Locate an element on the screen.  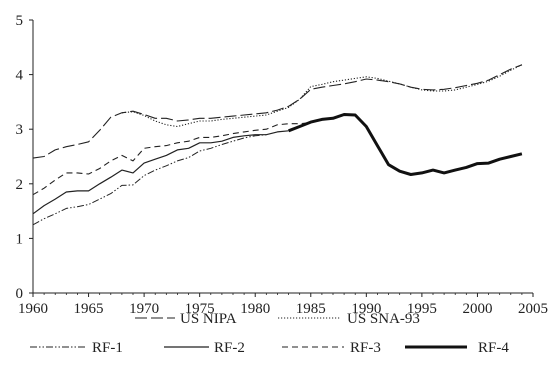
x-tick-label: 1965 is located at coordinates (89, 309).